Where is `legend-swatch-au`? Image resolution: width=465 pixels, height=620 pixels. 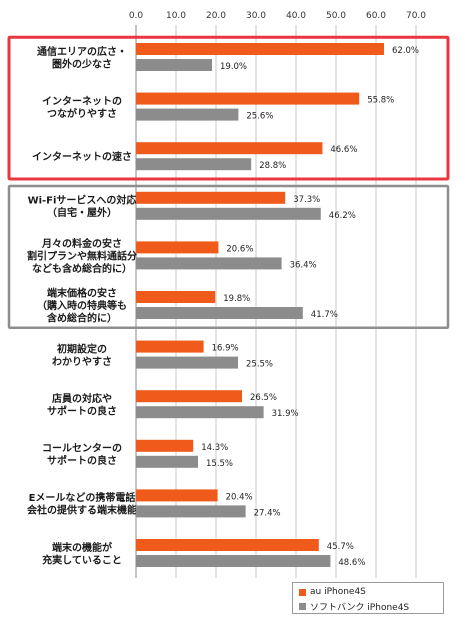
legend-swatch-au is located at coordinates (302, 592).